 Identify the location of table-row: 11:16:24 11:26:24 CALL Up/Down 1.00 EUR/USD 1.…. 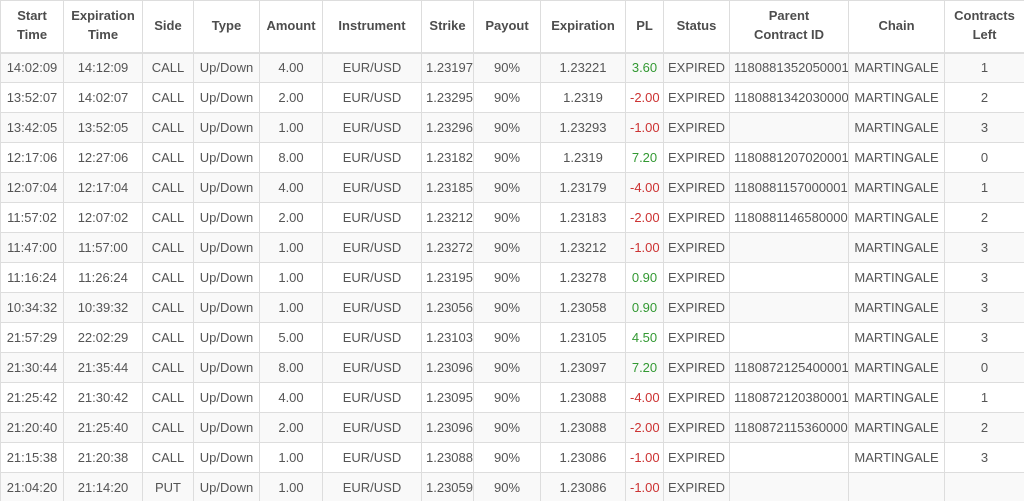
(512, 277).